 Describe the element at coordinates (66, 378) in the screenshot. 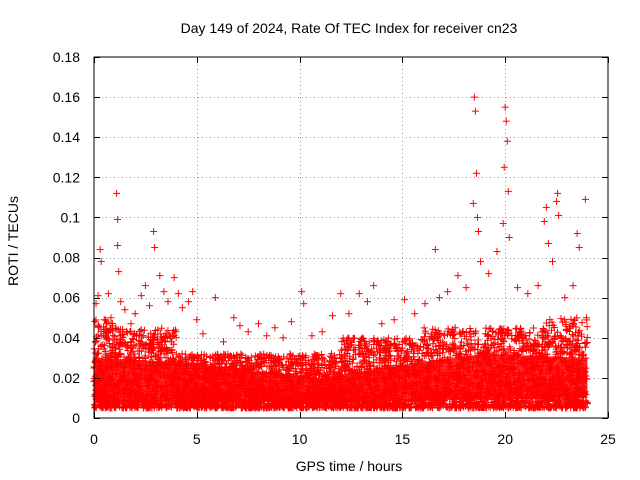

I see `y-tick-label: 0.02` at that location.